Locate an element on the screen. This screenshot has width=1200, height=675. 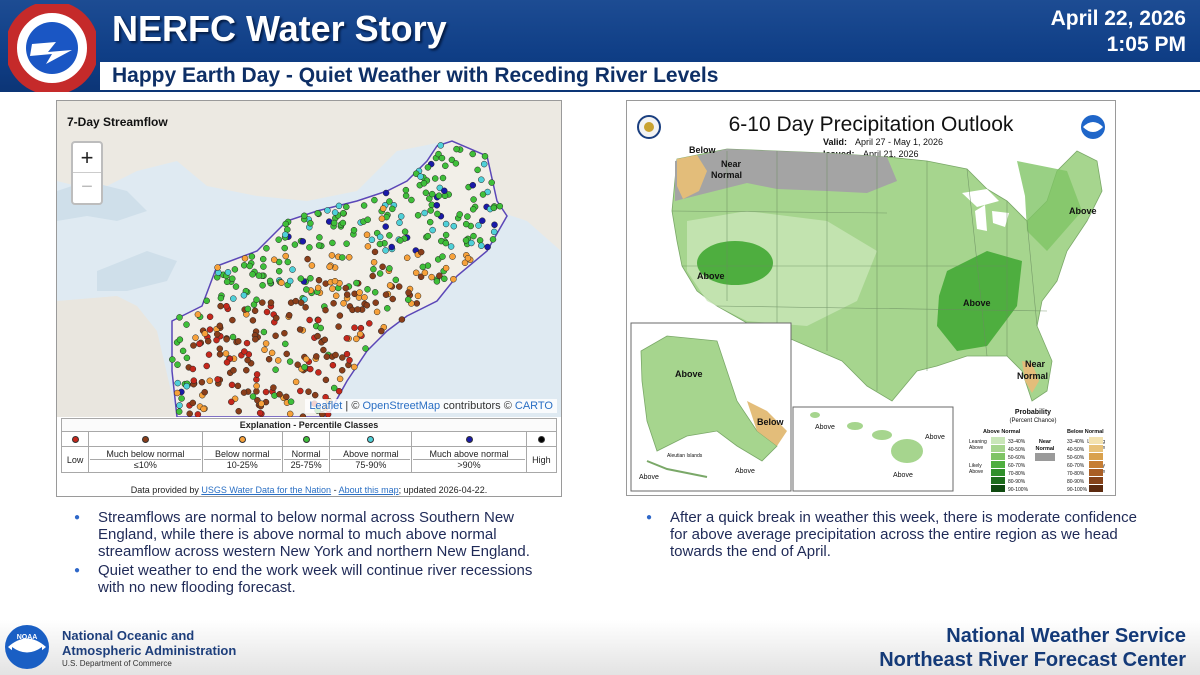
legend-below-header: Below Normal is located at coordinates (1085, 432).